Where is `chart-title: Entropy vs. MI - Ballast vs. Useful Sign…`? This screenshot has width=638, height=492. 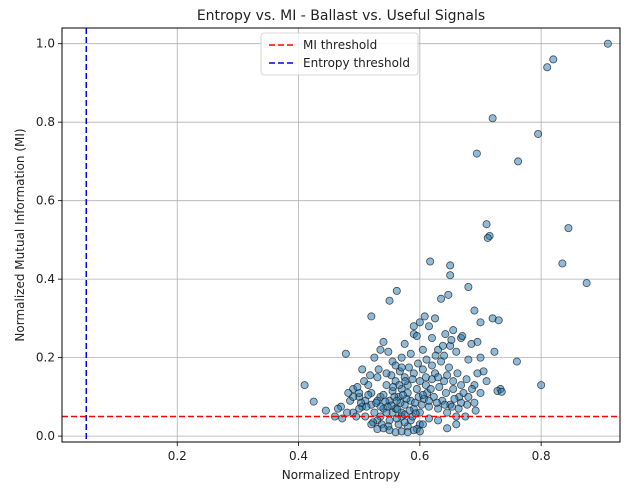
chart-title: Entropy vs. MI - Ballast vs. Useful Sign… is located at coordinates (341, 16).